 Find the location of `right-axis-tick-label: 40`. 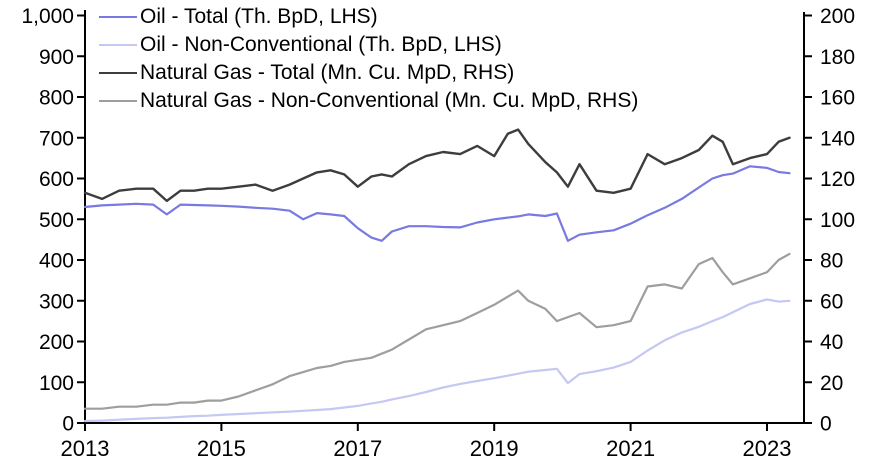

right-axis-tick-label: 40 is located at coordinates (831, 342).